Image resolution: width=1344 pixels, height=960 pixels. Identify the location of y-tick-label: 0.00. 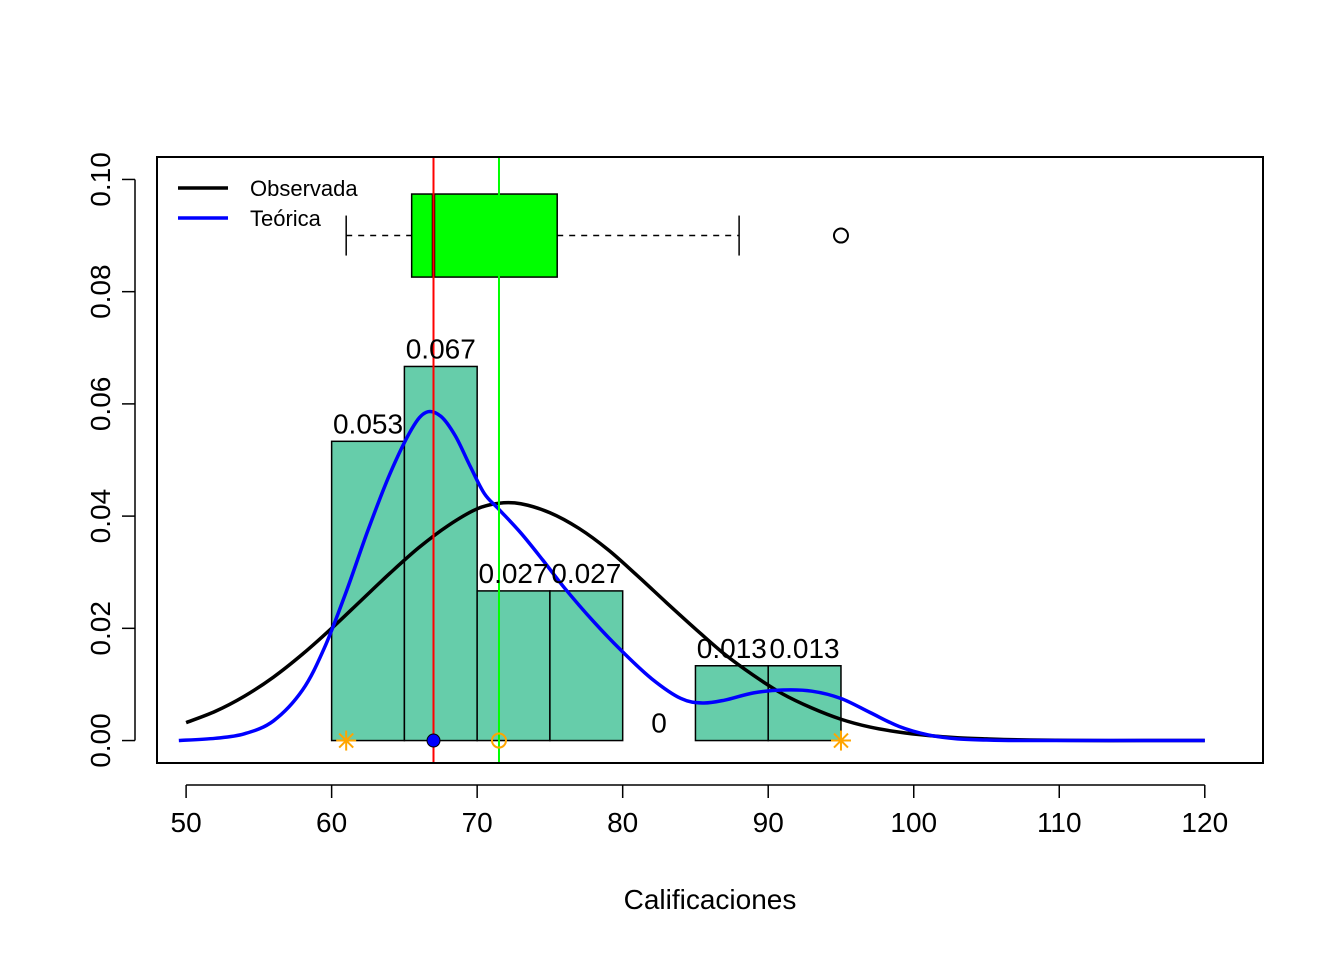
(100, 740).